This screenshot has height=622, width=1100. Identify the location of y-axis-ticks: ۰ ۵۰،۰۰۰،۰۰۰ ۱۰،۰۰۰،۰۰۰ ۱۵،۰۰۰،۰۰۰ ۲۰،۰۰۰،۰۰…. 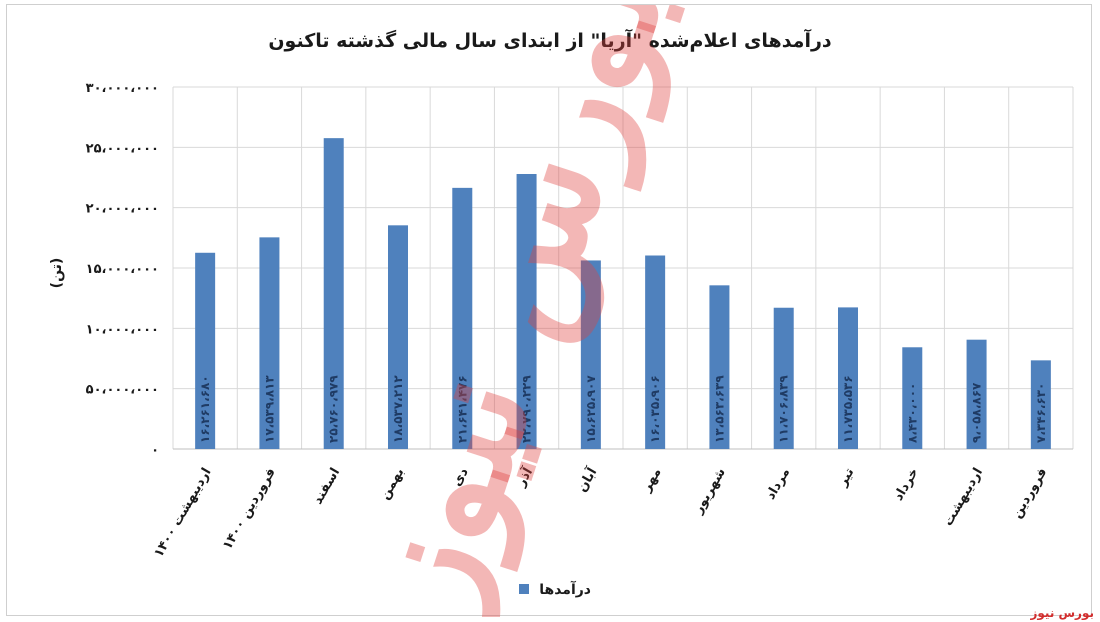
(122, 269).